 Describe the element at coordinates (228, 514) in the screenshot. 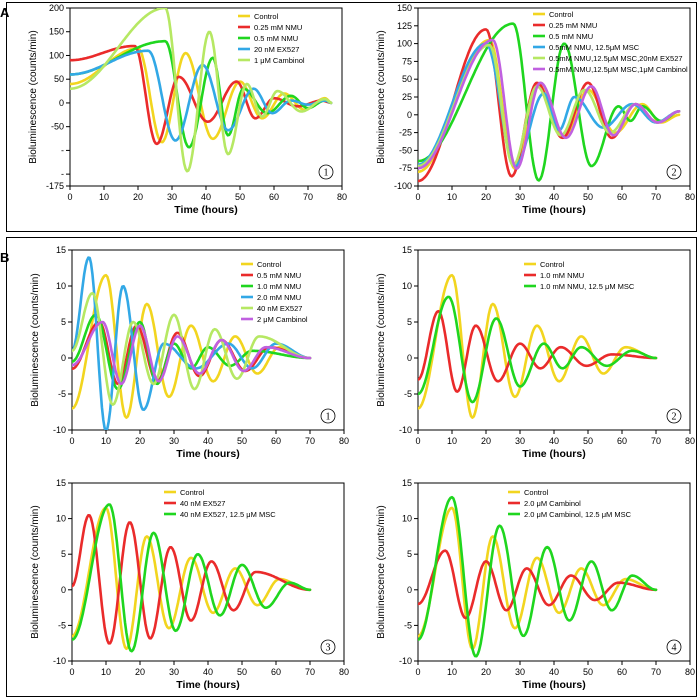

I see `legend-label: 40 nM EX527, 12.5 μM MSC` at that location.